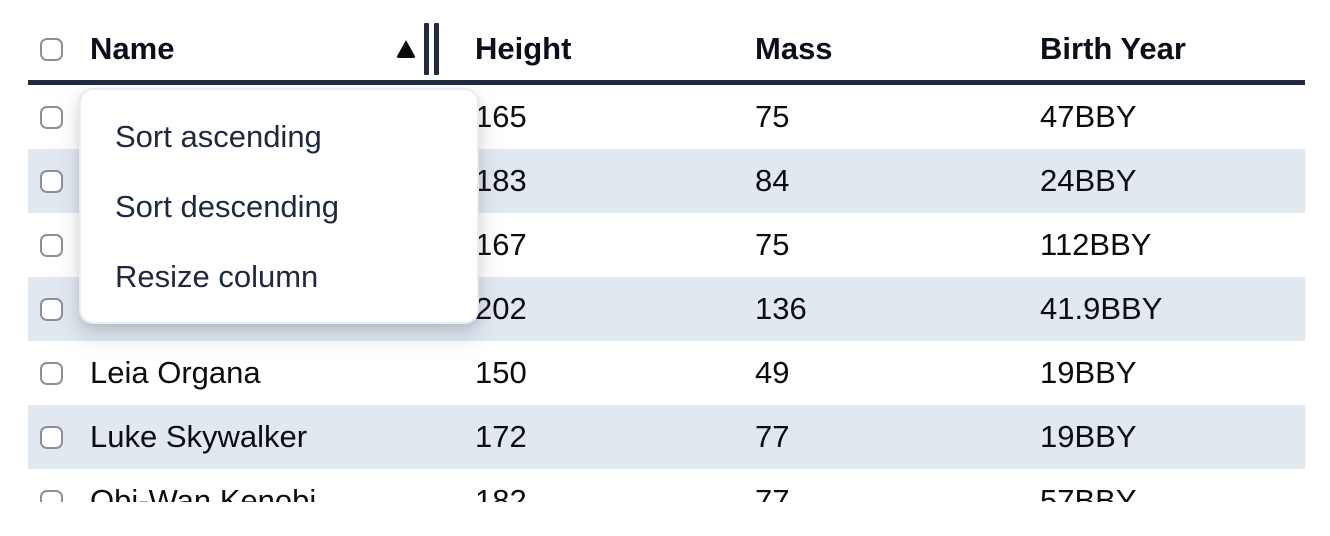  Describe the element at coordinates (794, 48) in the screenshot. I see `column-header-mass-label: Mass` at that location.